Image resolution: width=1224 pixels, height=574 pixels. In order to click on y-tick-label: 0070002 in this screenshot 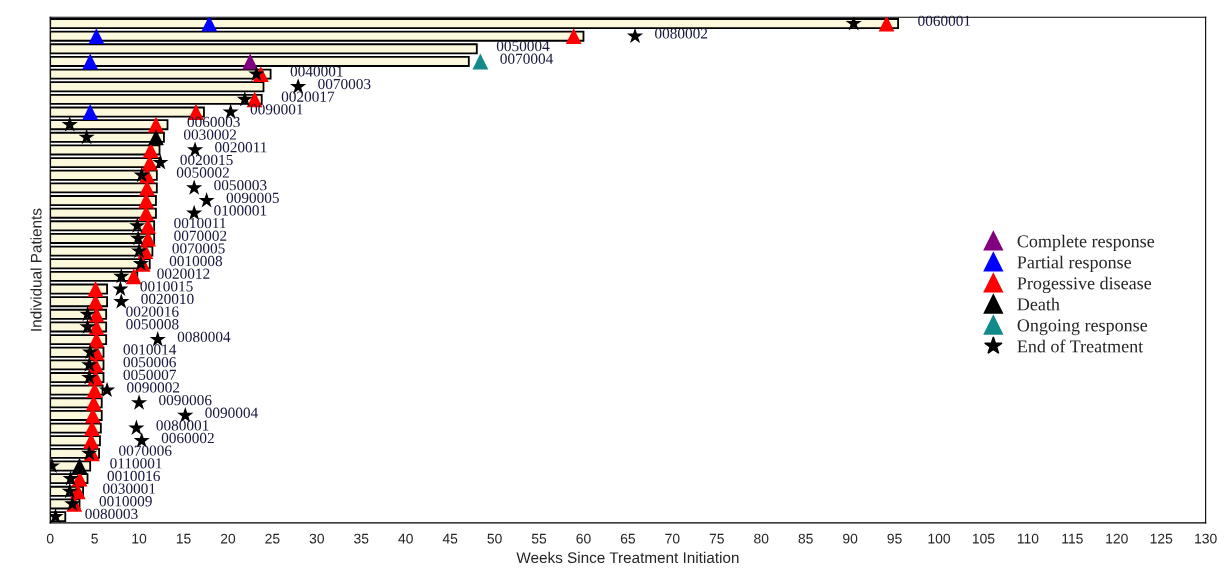, I will do `click(200, 235)`.